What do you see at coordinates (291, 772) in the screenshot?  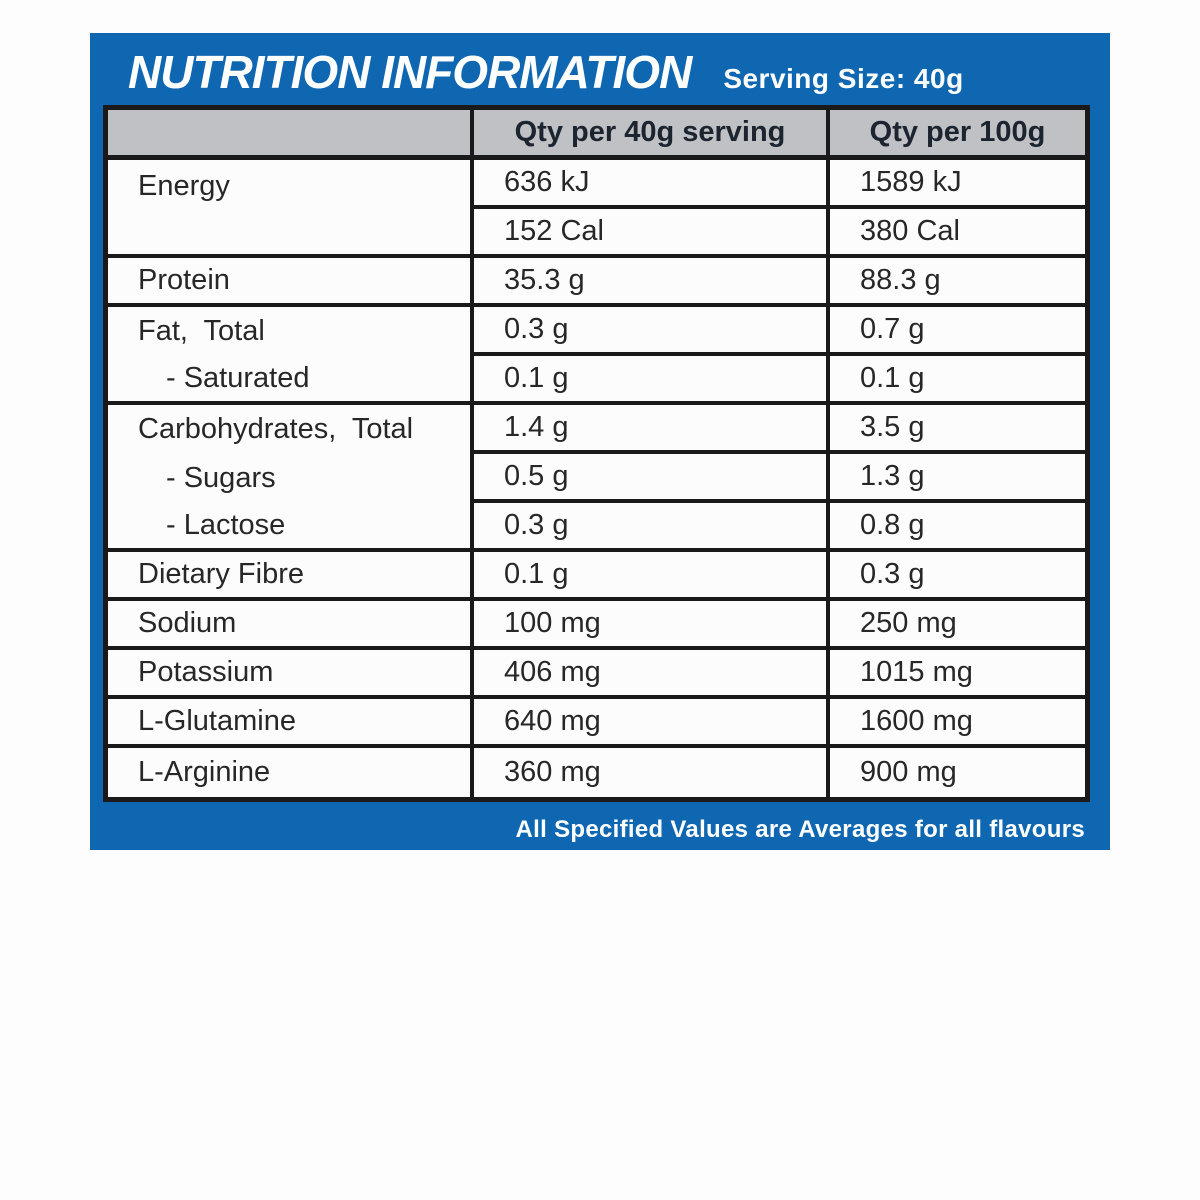 I see `row-label-l-arginine: L-Arginine` at bounding box center [291, 772].